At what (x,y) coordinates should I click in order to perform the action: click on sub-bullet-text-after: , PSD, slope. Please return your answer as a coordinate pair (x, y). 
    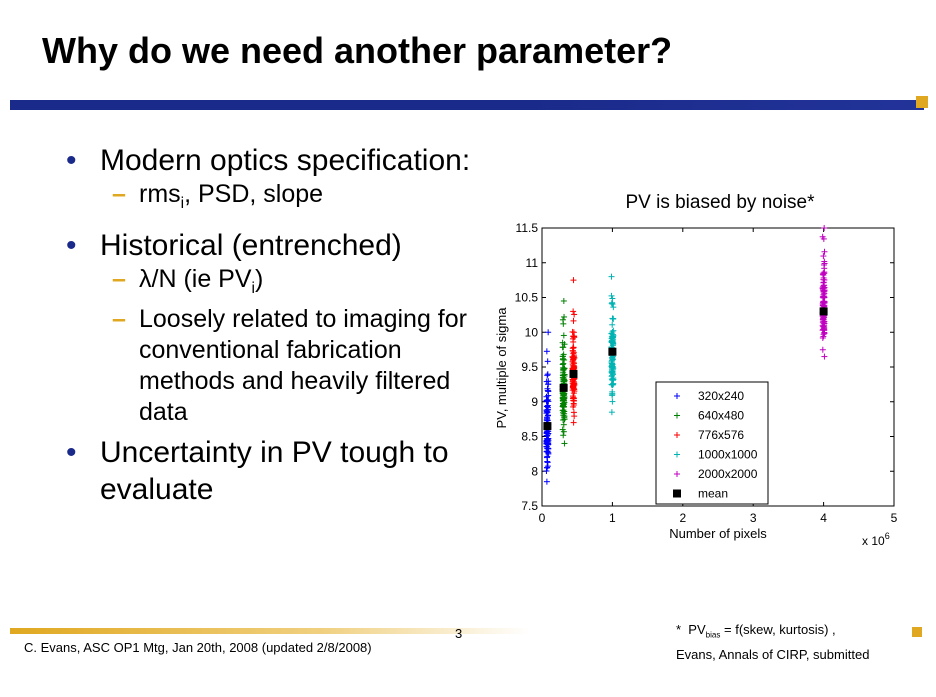
    Looking at the image, I should click on (254, 194).